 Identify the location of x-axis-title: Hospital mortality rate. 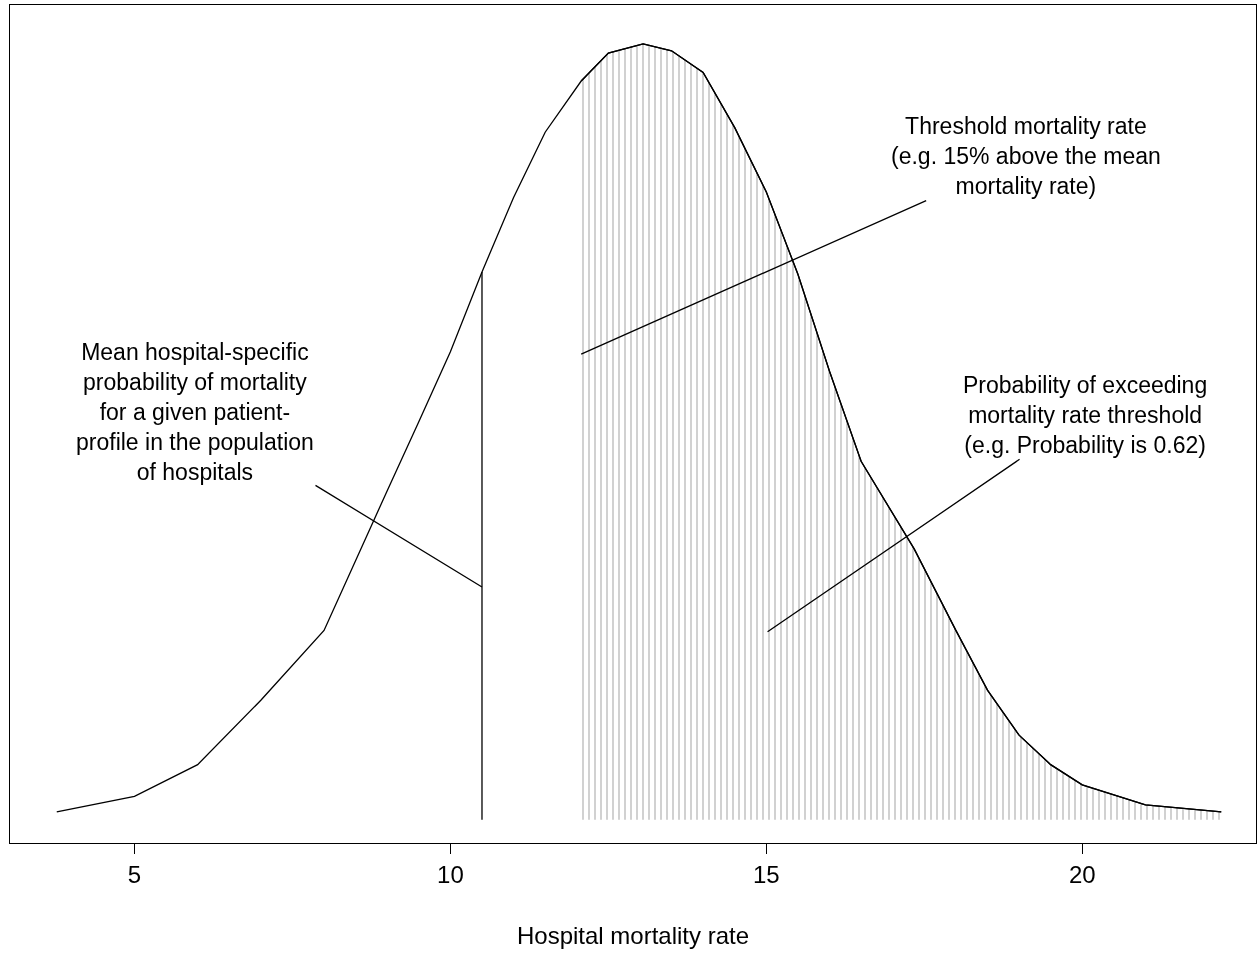
(633, 936).